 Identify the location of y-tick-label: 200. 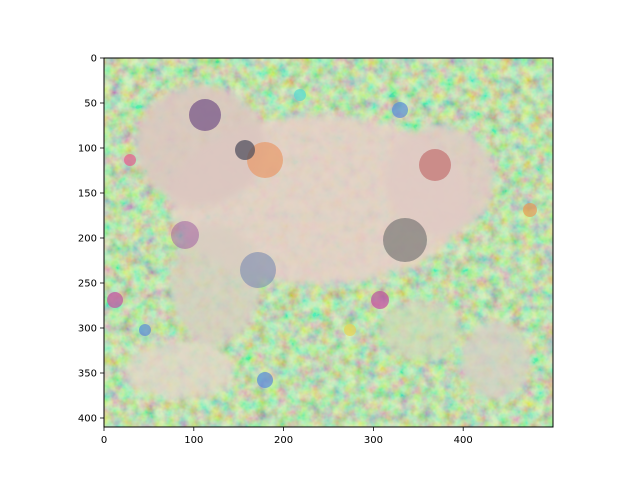
(87, 239).